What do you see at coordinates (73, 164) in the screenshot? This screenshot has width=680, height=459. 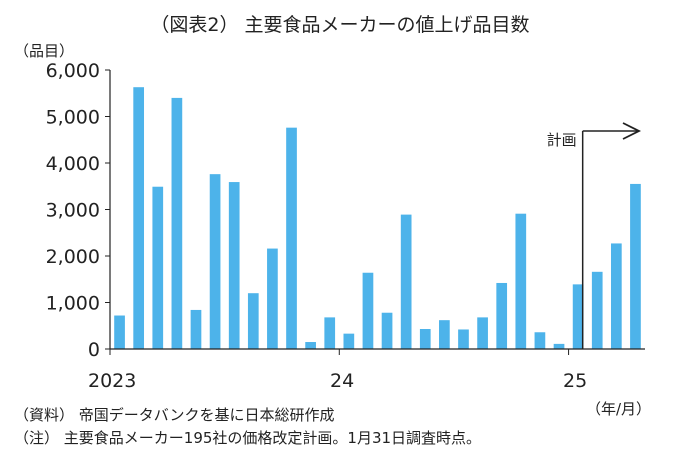 I see `y-tick-label: 4,000` at bounding box center [73, 164].